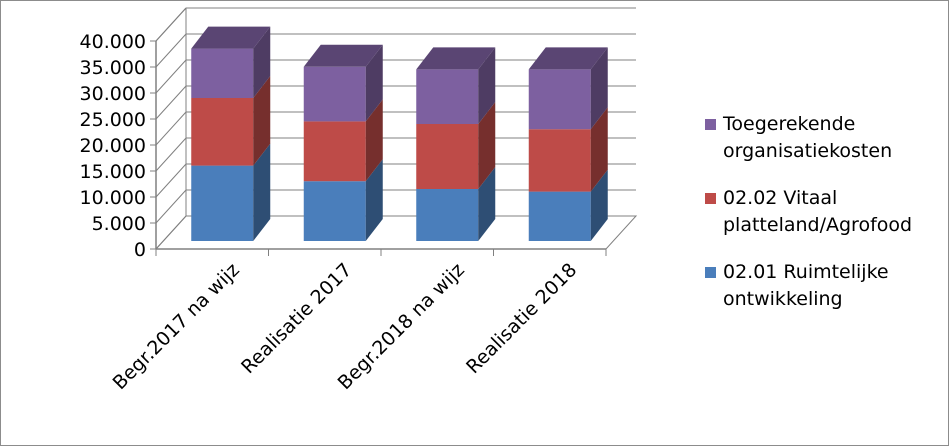 The height and width of the screenshot is (447, 949). I want to click on legend-swatch-vitaal-platteland, so click(710, 198).